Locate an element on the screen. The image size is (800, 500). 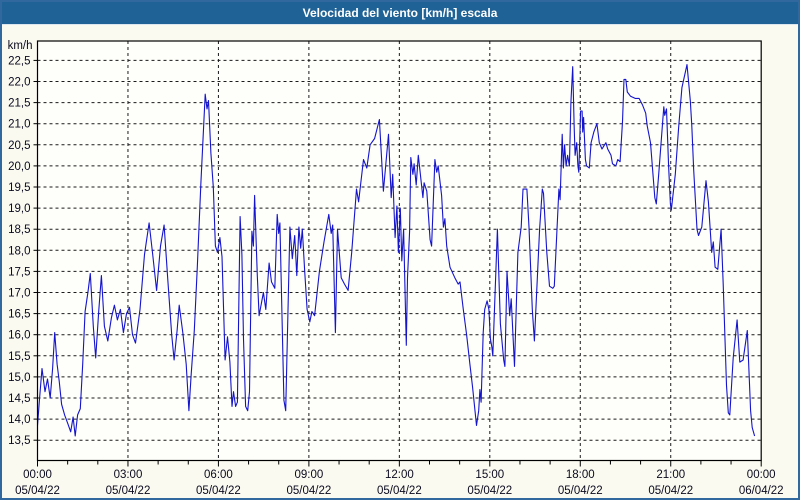
y-axis-tick-label: 17,0 is located at coordinates (19, 294).